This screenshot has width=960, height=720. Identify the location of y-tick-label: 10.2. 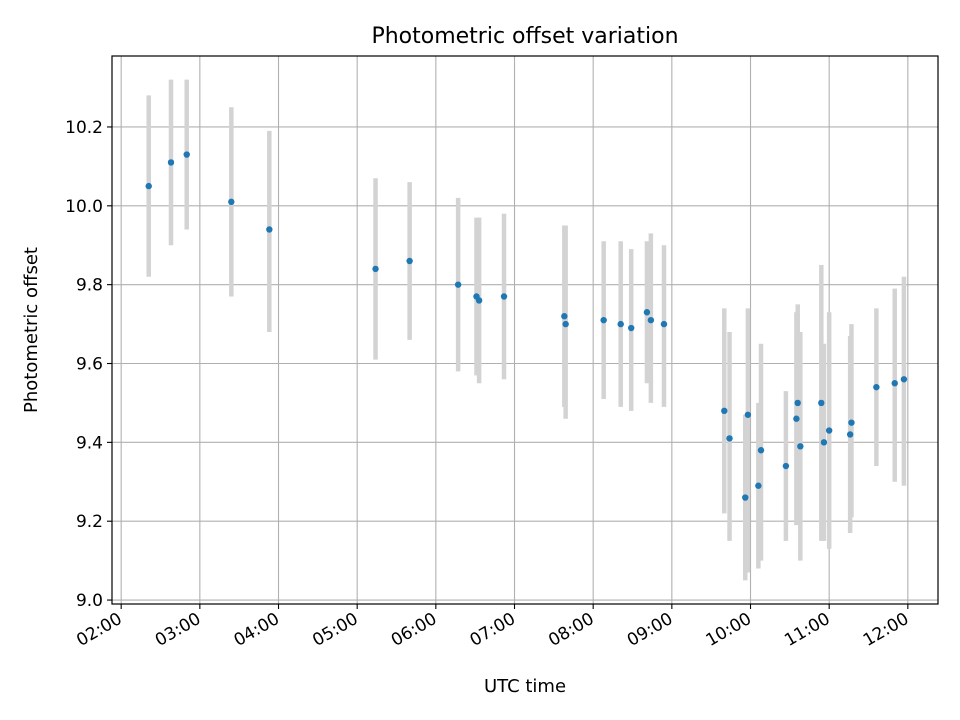
(84, 128).